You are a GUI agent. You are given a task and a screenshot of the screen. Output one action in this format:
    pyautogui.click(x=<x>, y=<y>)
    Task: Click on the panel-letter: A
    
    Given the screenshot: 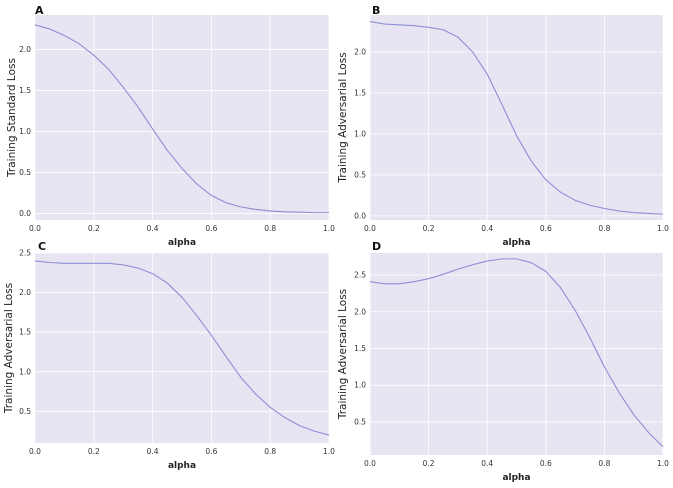 What is the action you would take?
    pyautogui.click(x=39, y=10)
    